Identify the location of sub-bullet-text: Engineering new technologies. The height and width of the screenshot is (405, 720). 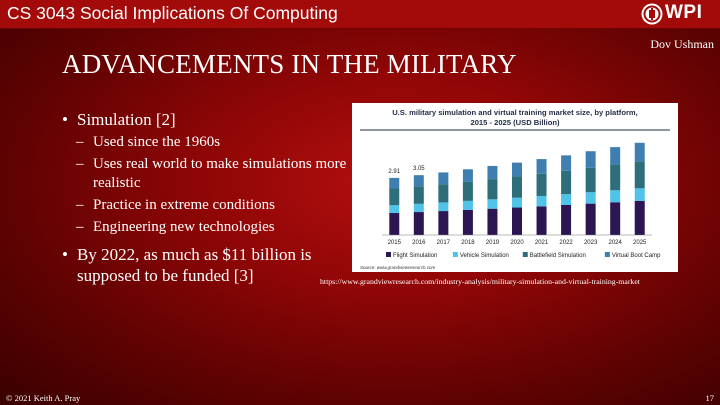
(184, 227).